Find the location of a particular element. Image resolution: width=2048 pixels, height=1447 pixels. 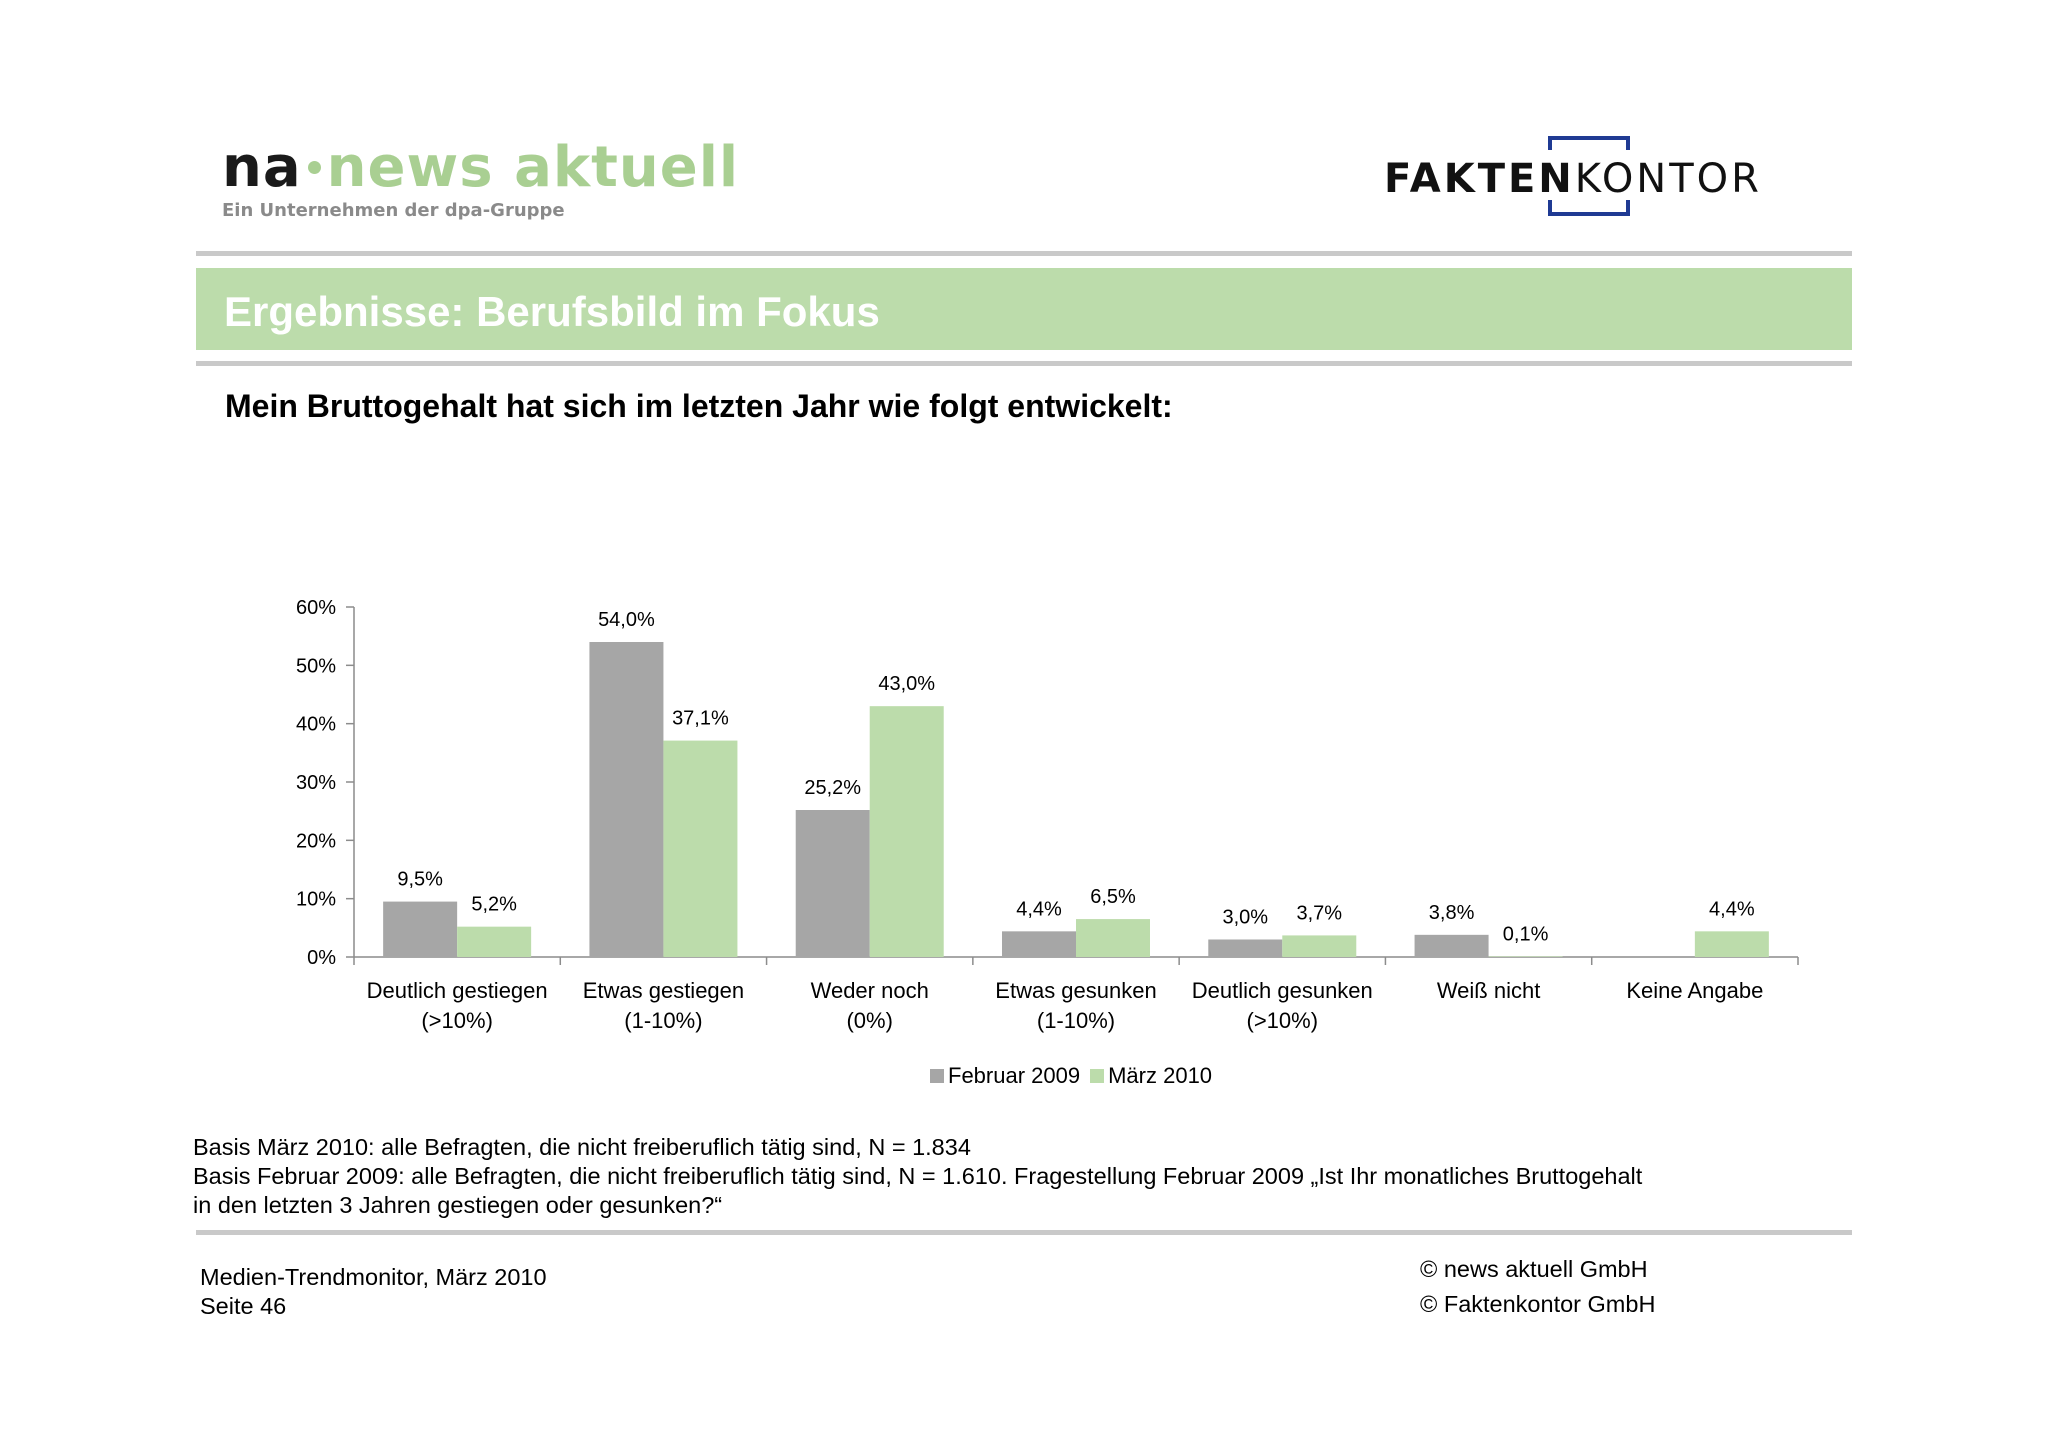

title-band: Ergebnisse: Berufsbild im Fokus is located at coordinates (1024, 309).